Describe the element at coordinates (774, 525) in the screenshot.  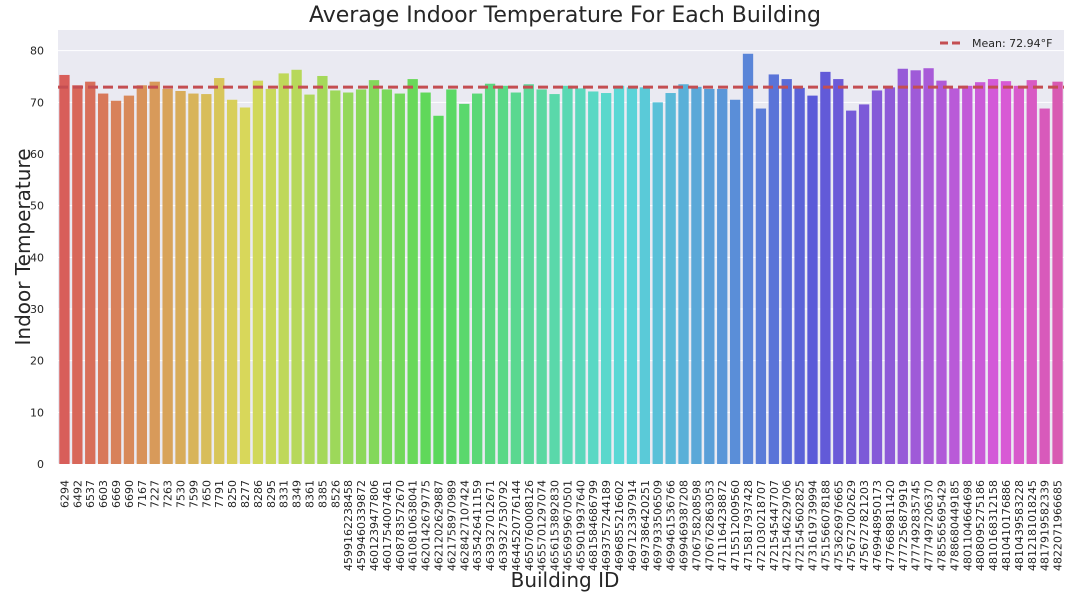
I see `x-tick-label: 4721545447707` at that location.